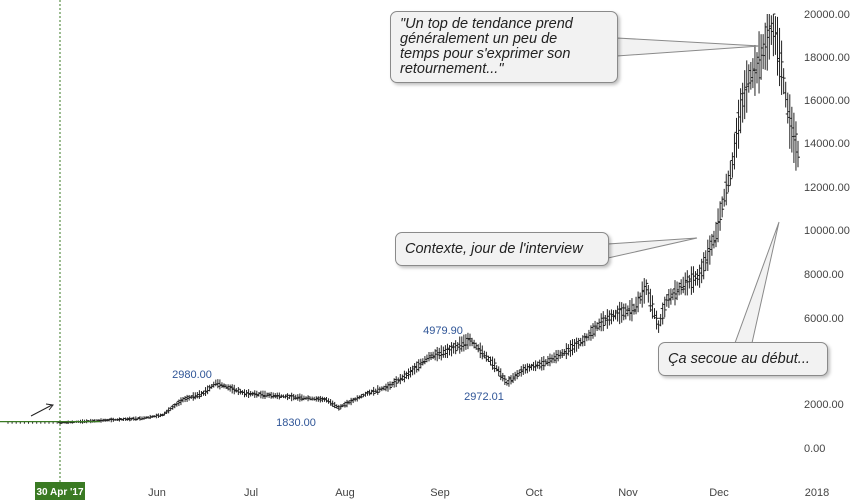 This screenshot has width=850, height=500. I want to click on x-tick-label: Dec, so click(719, 493).